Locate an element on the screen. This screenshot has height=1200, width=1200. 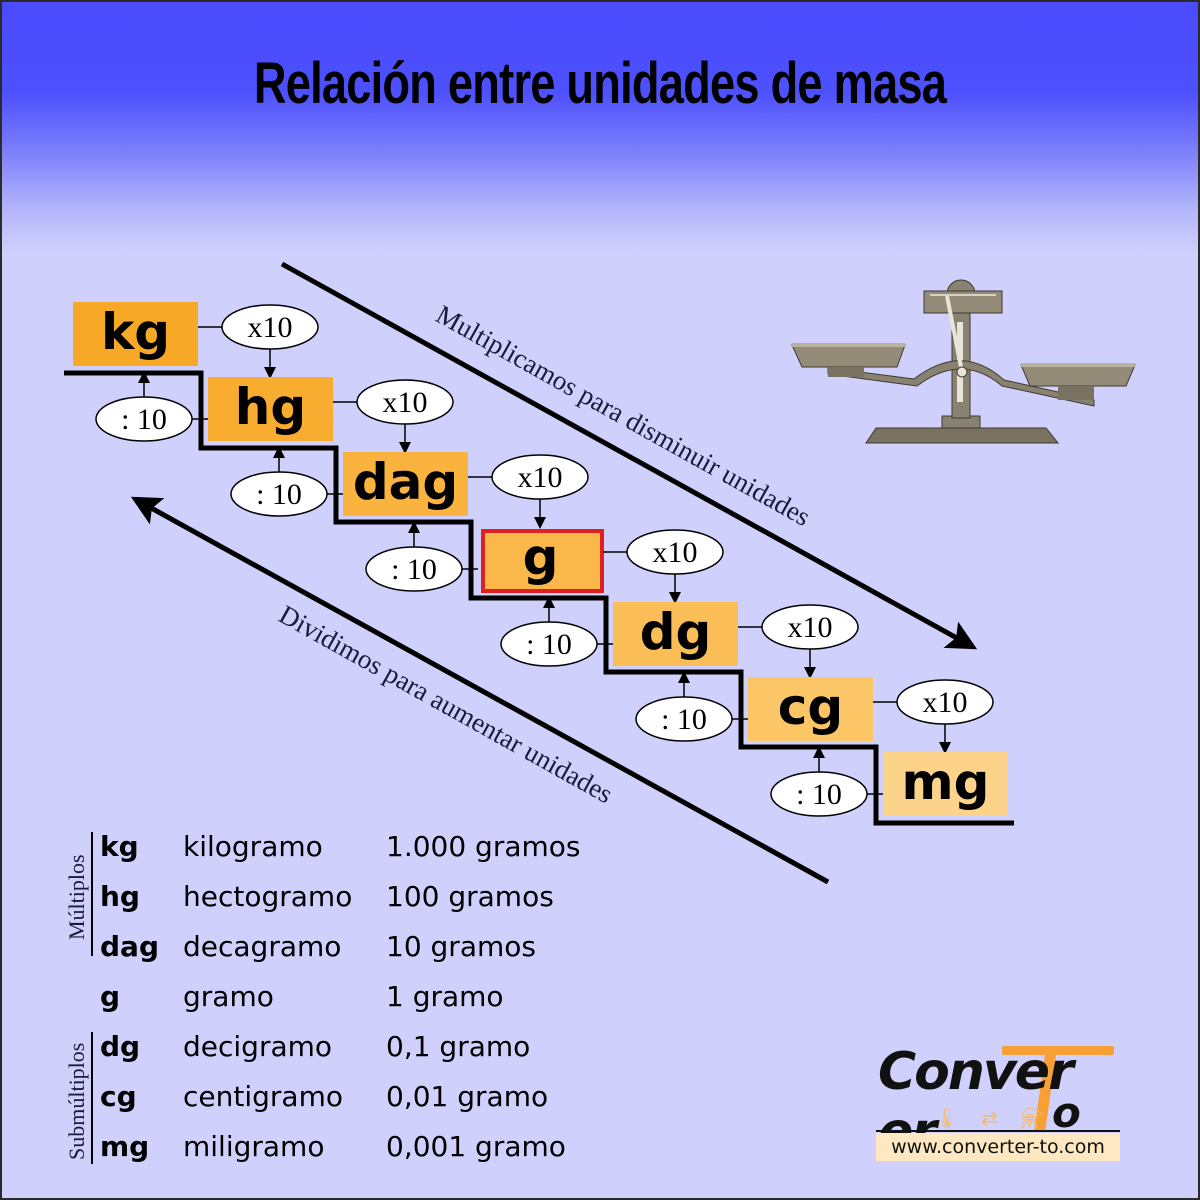
unit-symbol-label: hg is located at coordinates (270, 407).